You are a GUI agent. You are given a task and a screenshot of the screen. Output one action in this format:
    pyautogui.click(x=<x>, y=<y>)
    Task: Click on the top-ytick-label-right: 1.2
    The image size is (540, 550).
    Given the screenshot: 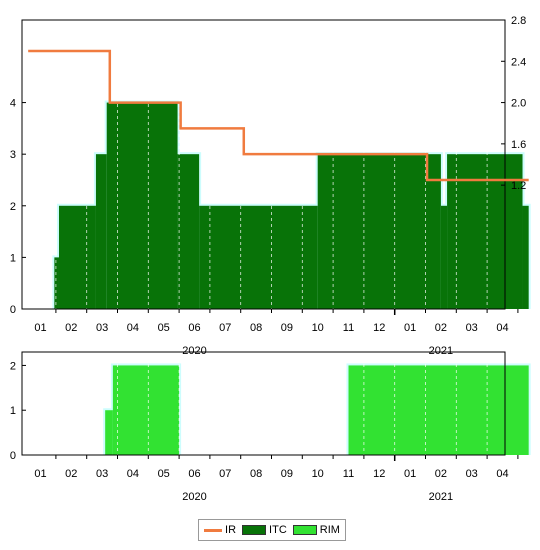 What is the action you would take?
    pyautogui.click(x=518, y=186)
    